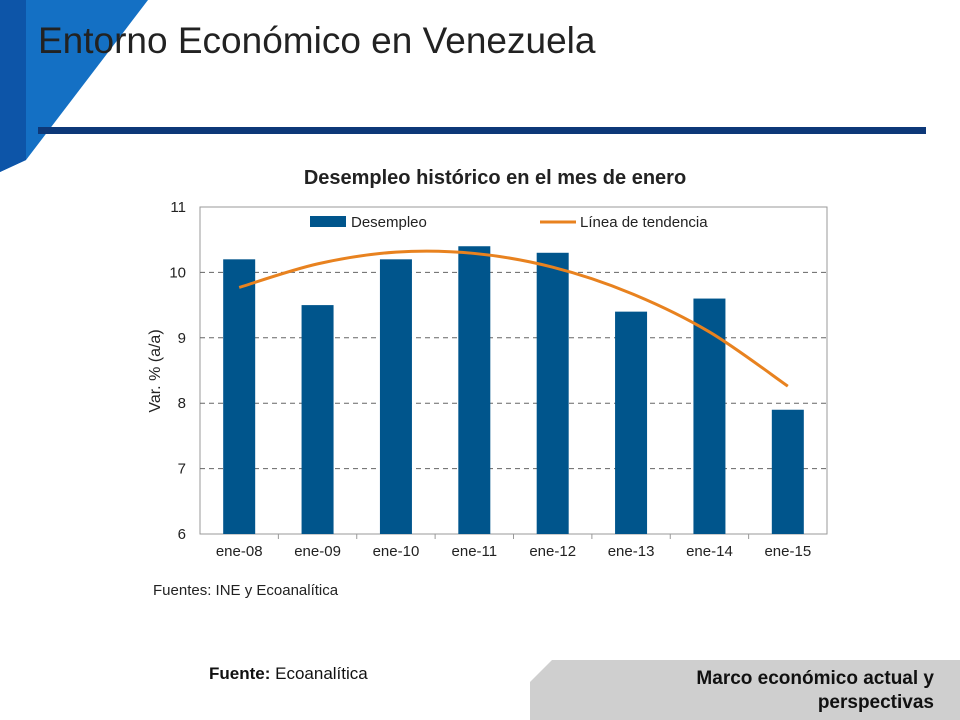  What do you see at coordinates (177, 371) in the screenshot?
I see `y-tick-labels: 6 7 8 9 10 11` at bounding box center [177, 371].